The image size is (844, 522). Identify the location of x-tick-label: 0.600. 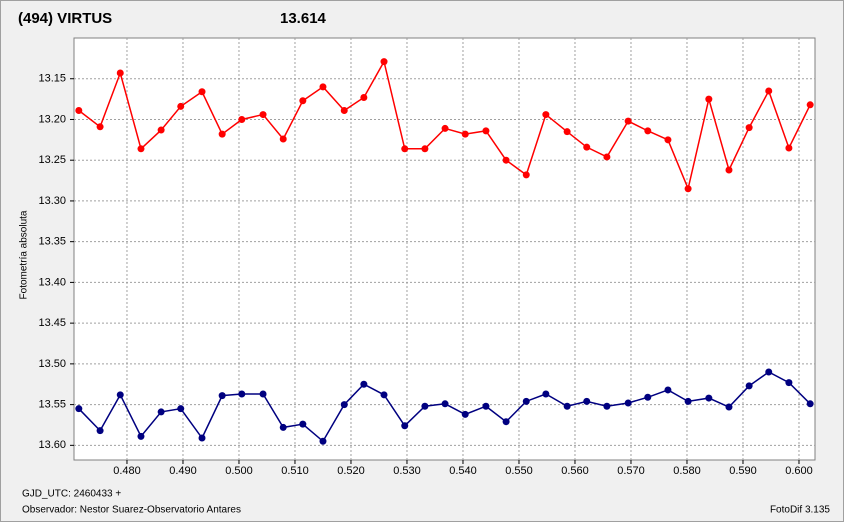
(799, 471).